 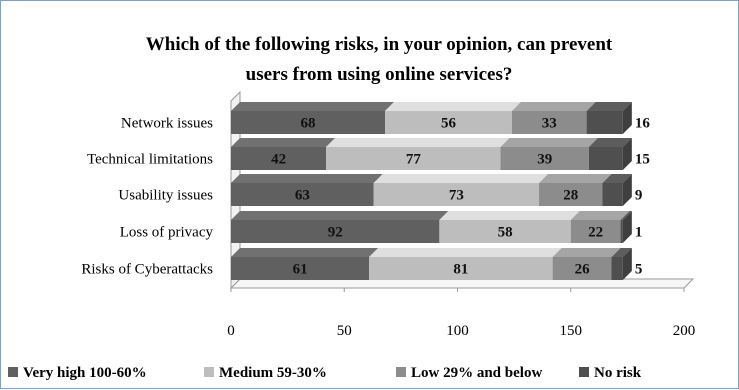 I want to click on data-label: 39, so click(x=544, y=160).